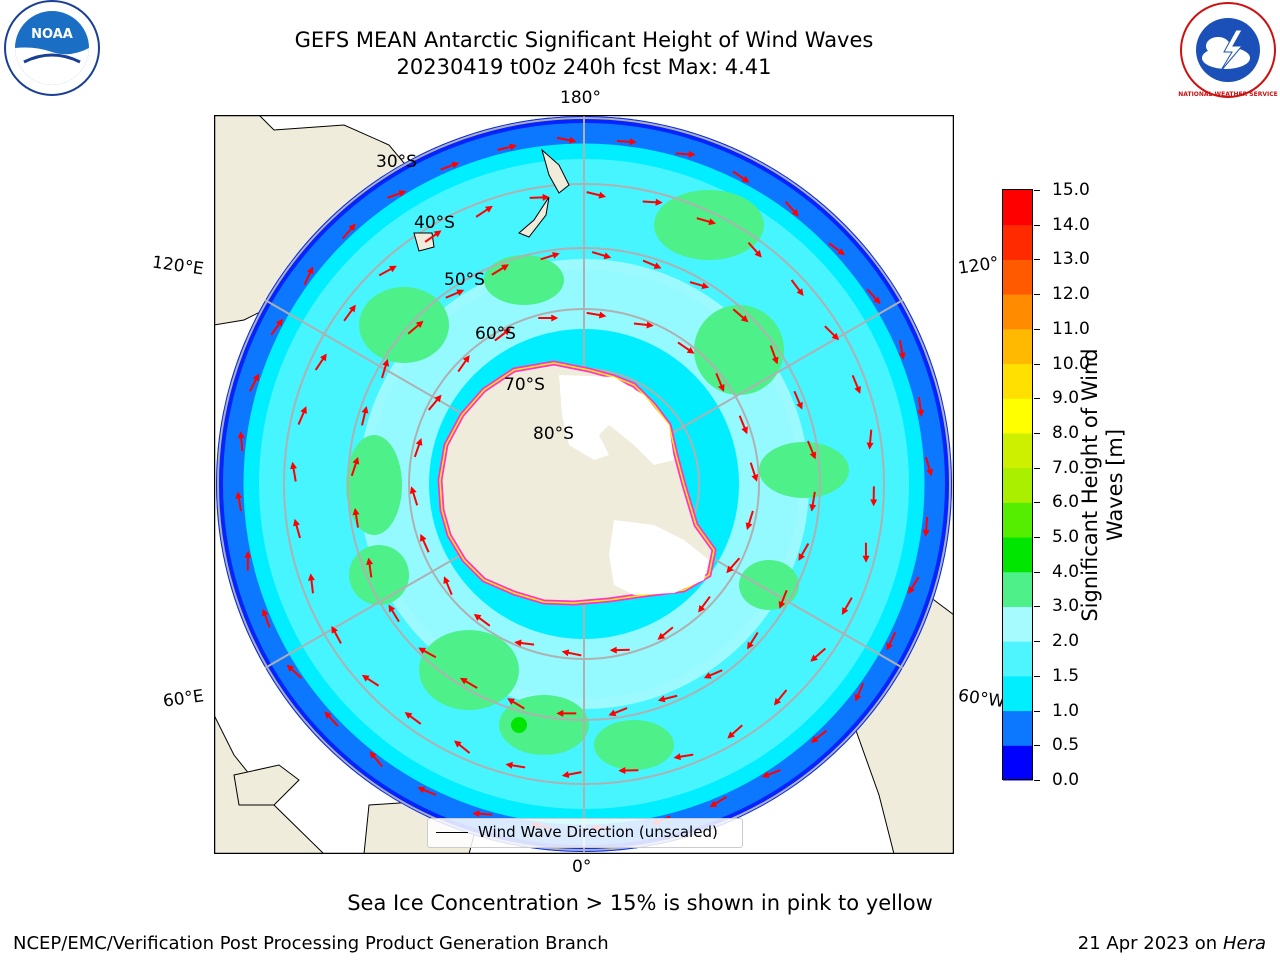  I want to click on lon-label-120w: 120°, so click(978, 266).